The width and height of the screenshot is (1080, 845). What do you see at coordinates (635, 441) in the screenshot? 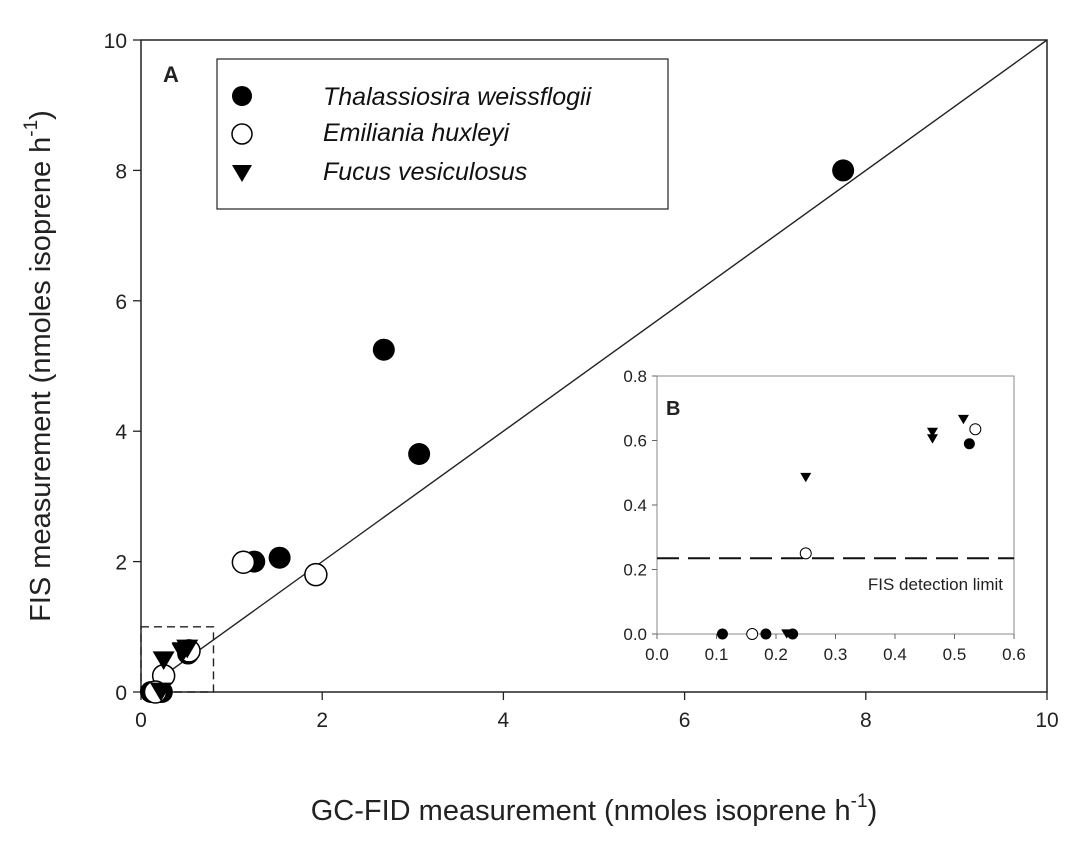
I see `inset-y-tick-label: 0.6` at bounding box center [635, 441].